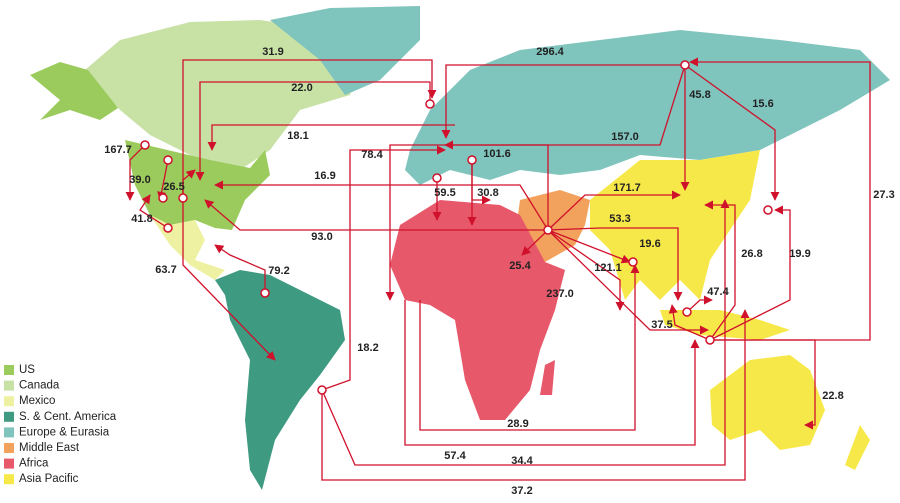 Image resolution: width=900 pixels, height=503 pixels. Describe the element at coordinates (64, 432) in the screenshot. I see `legend-label: Europe & Eurasia` at that location.